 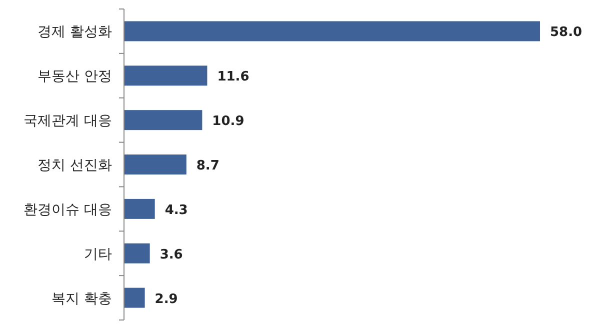 What do you see at coordinates (566, 32) in the screenshot?
I see `data-label: 58.0` at bounding box center [566, 32].